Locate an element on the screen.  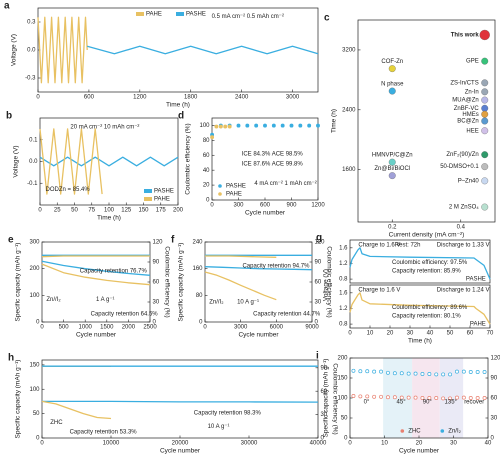
y-tick-label: 60 is located at coordinates (206, 156).